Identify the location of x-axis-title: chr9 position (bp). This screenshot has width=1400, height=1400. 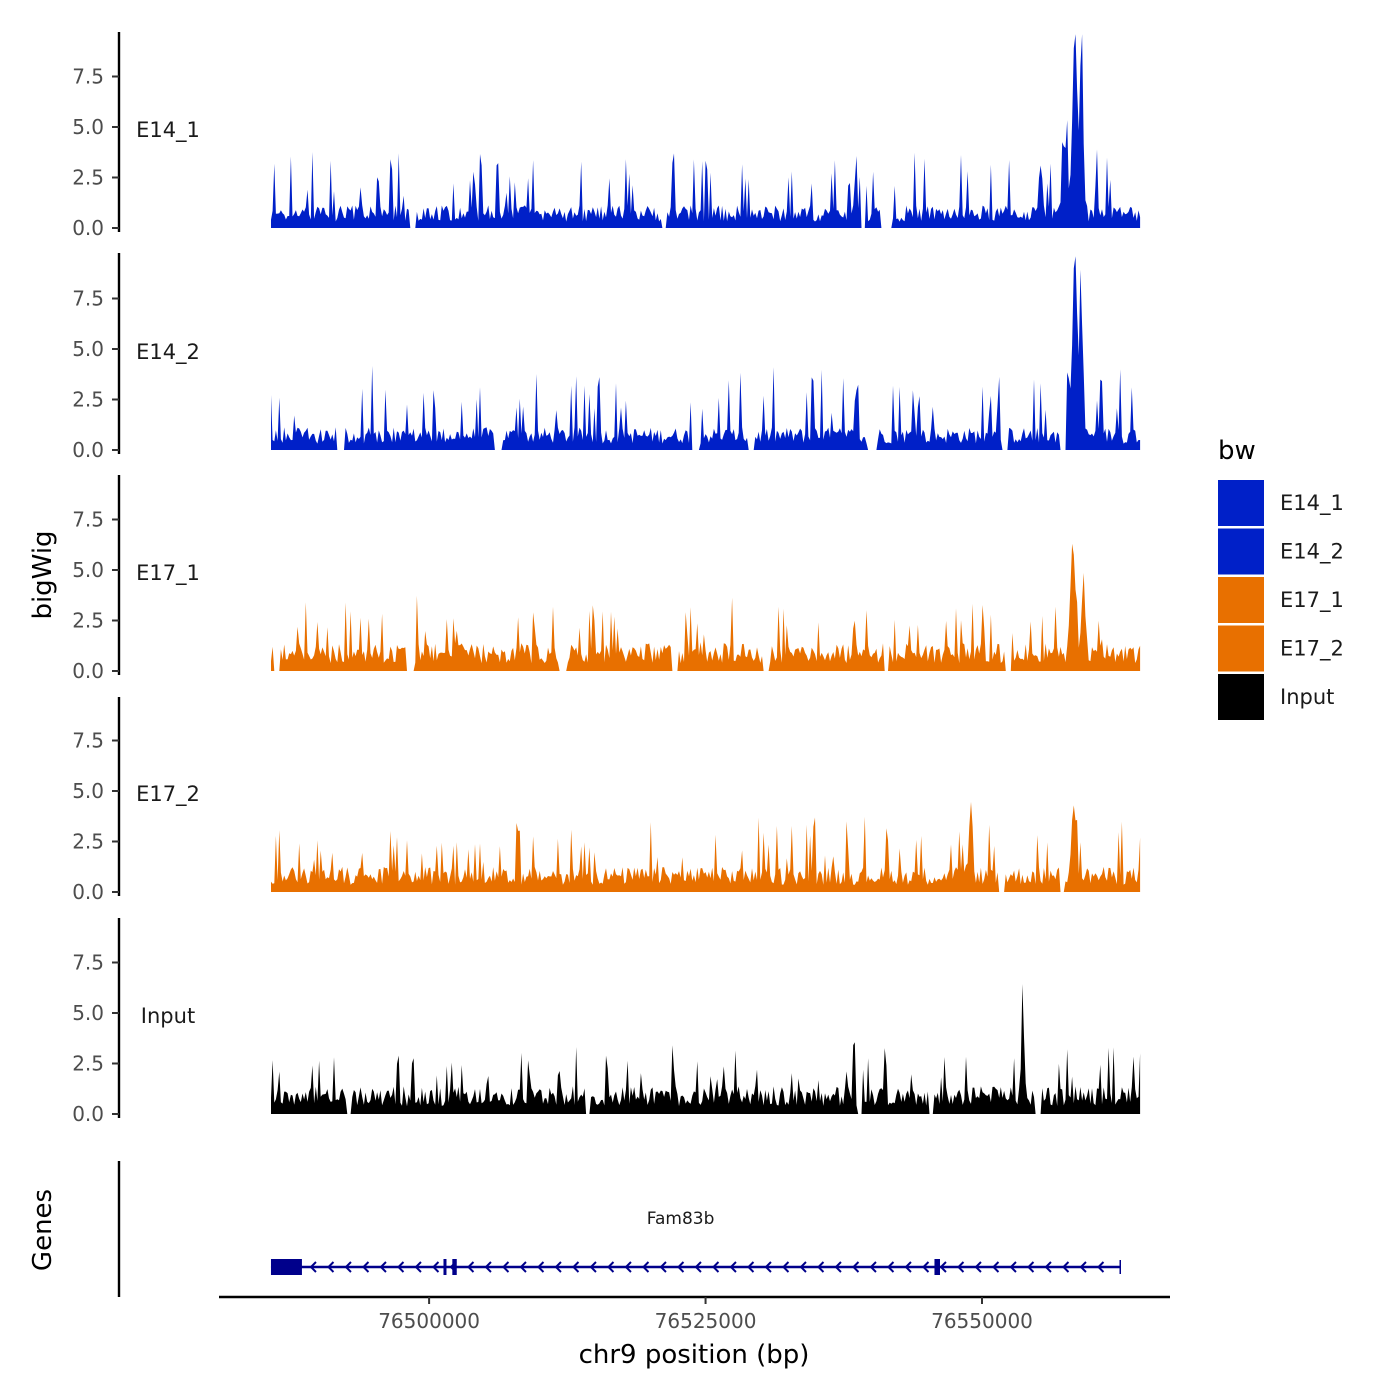
(694, 1355).